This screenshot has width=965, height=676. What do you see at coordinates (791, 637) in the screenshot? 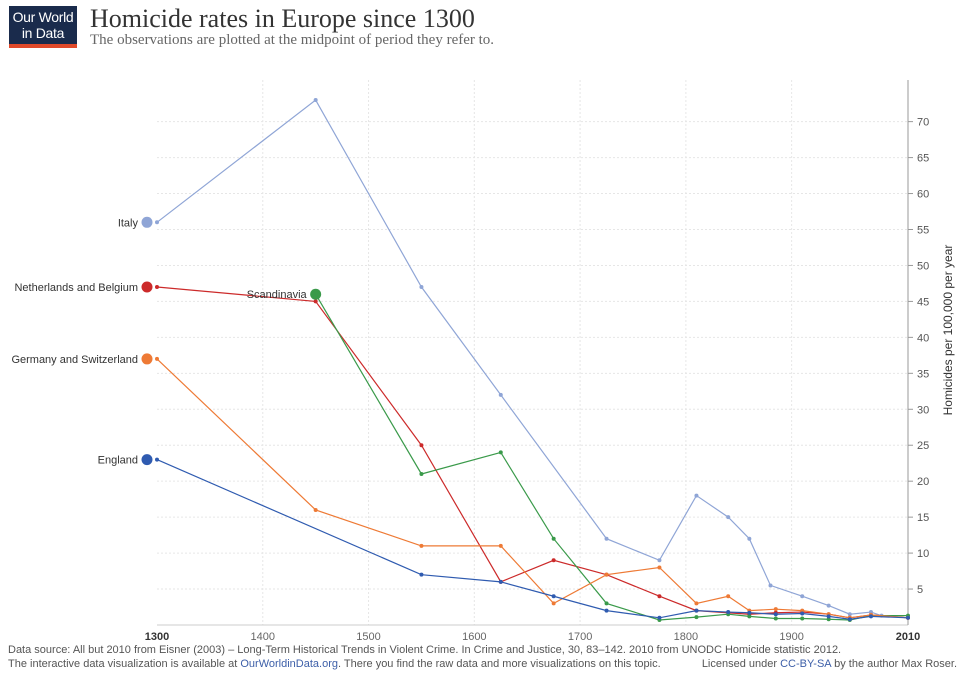
I see `x-tick-label: 1900` at bounding box center [791, 637].